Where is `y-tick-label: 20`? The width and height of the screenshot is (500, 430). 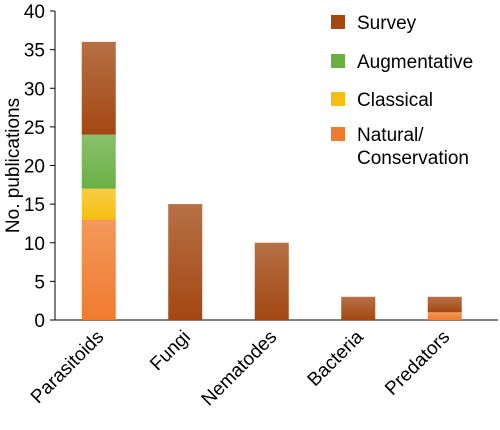
y-tick-label: 20 is located at coordinates (34, 167).